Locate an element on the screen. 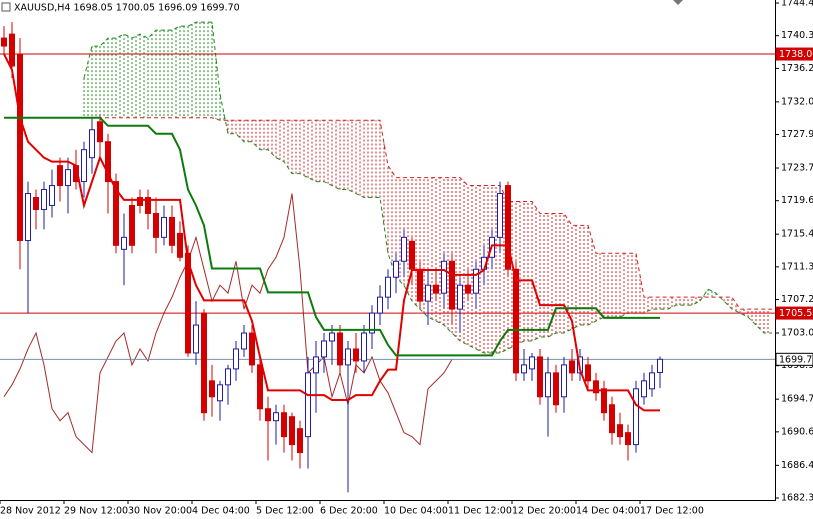 Image resolution: width=813 pixels, height=519 pixels. y-tick-label: 1715.40 is located at coordinates (797, 234).